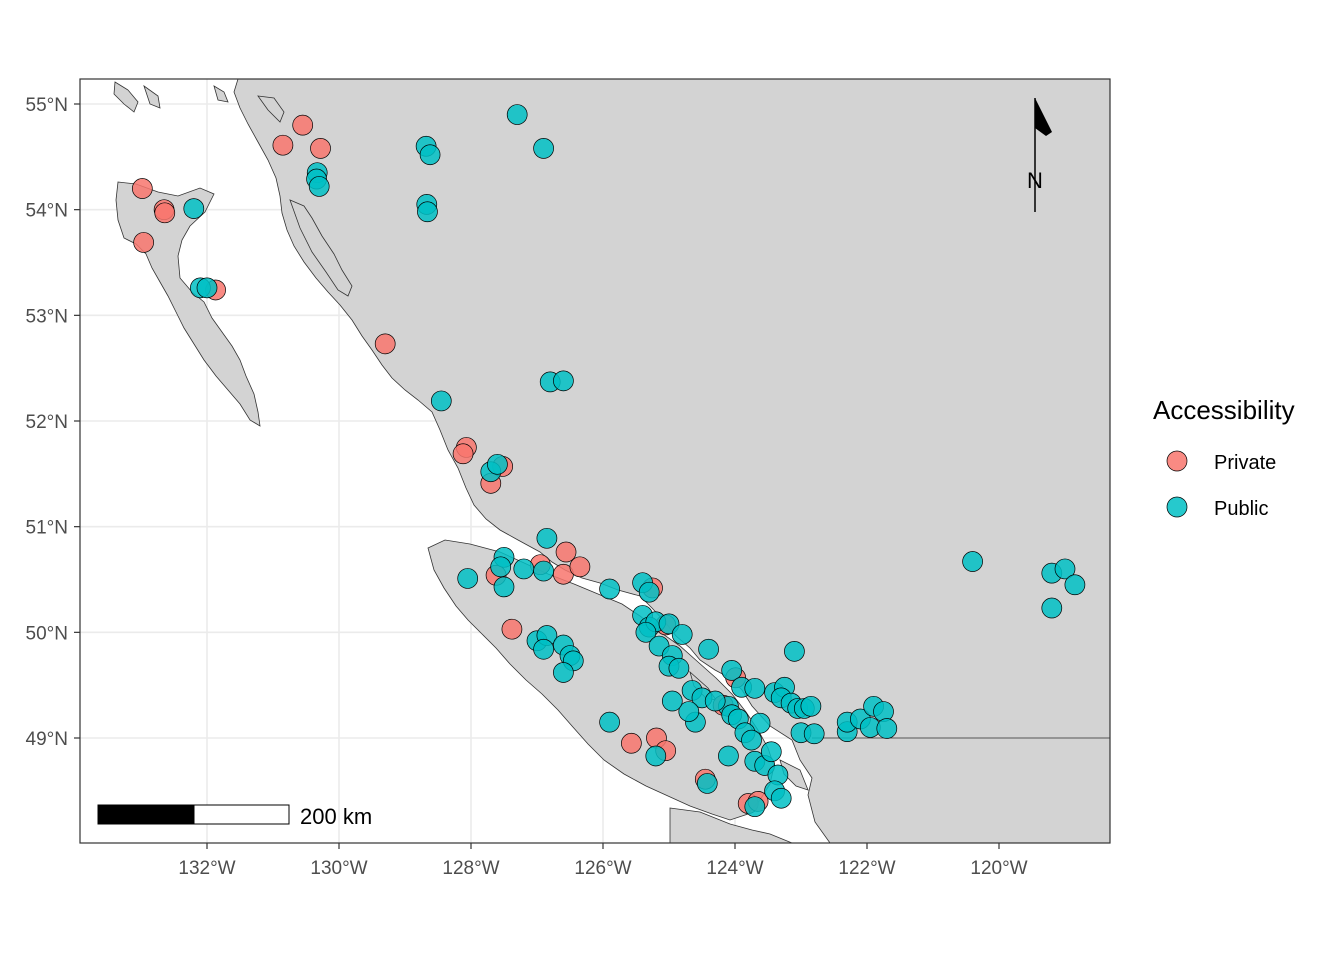 Image resolution: width=1344 pixels, height=960 pixels. Describe the element at coordinates (866, 868) in the screenshot. I see `x-tick-label: 122°W` at that location.